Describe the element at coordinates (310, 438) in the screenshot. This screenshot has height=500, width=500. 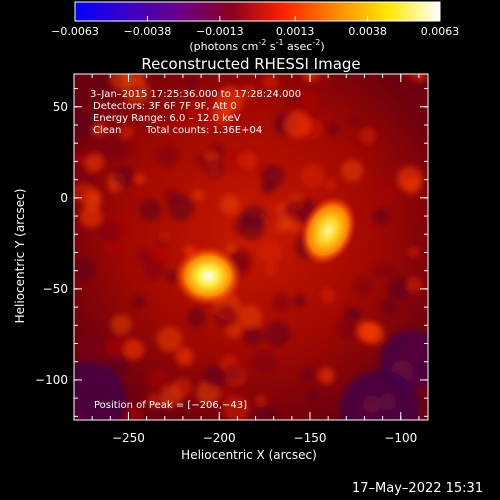
I see `x-tick-label: −150` at that location.